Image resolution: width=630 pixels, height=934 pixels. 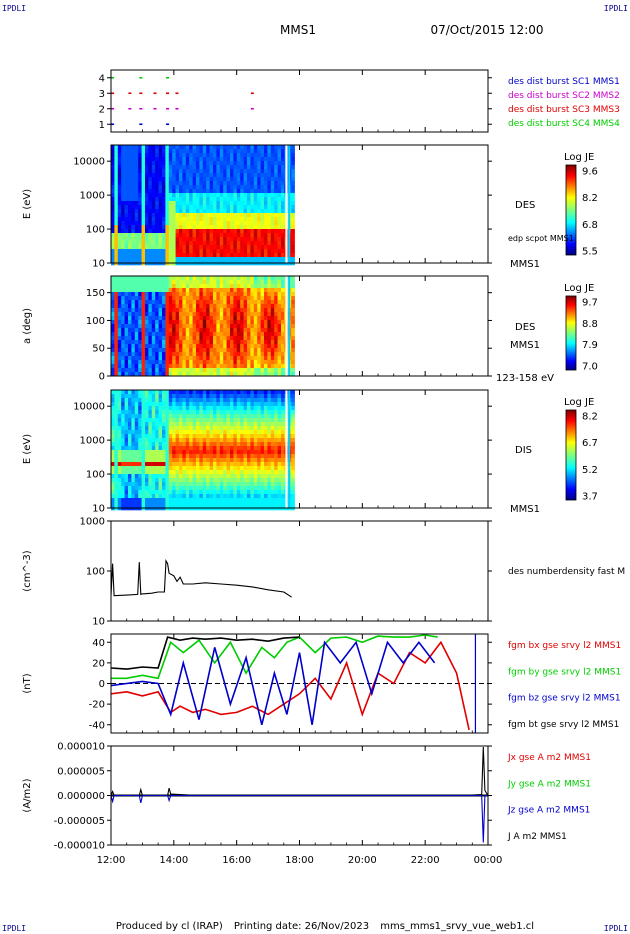 What do you see at coordinates (168, 108) in the screenshot?
I see `availability-mark` at bounding box center [168, 108].